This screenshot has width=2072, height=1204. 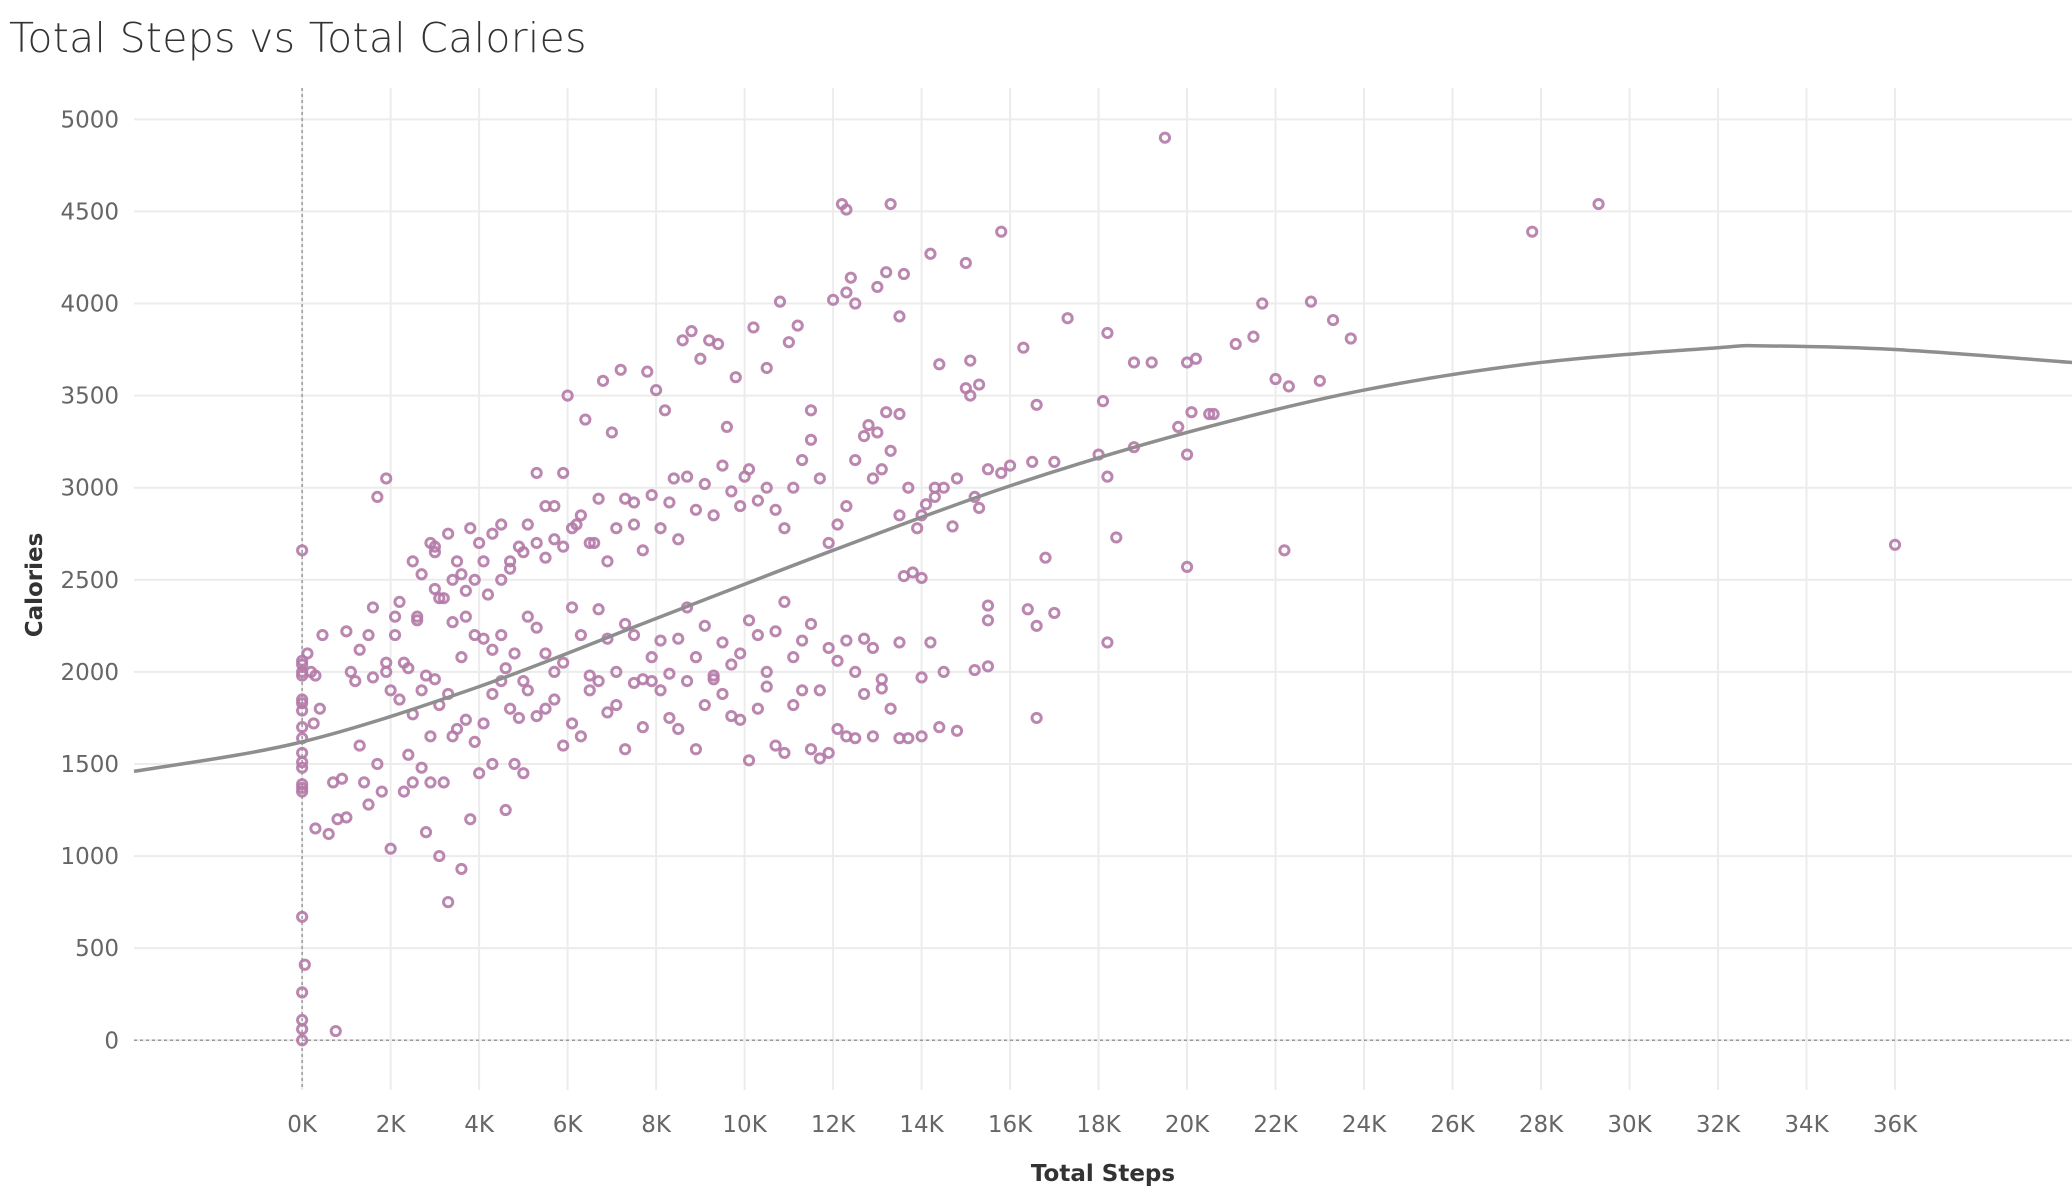 I want to click on y-tick-label: 3000, so click(x=89, y=489).